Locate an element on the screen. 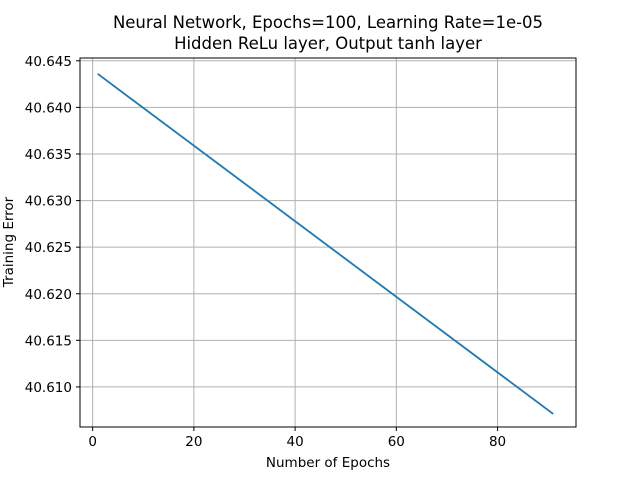 The width and height of the screenshot is (640, 480). y-tick-label: 40.625 is located at coordinates (48, 248).